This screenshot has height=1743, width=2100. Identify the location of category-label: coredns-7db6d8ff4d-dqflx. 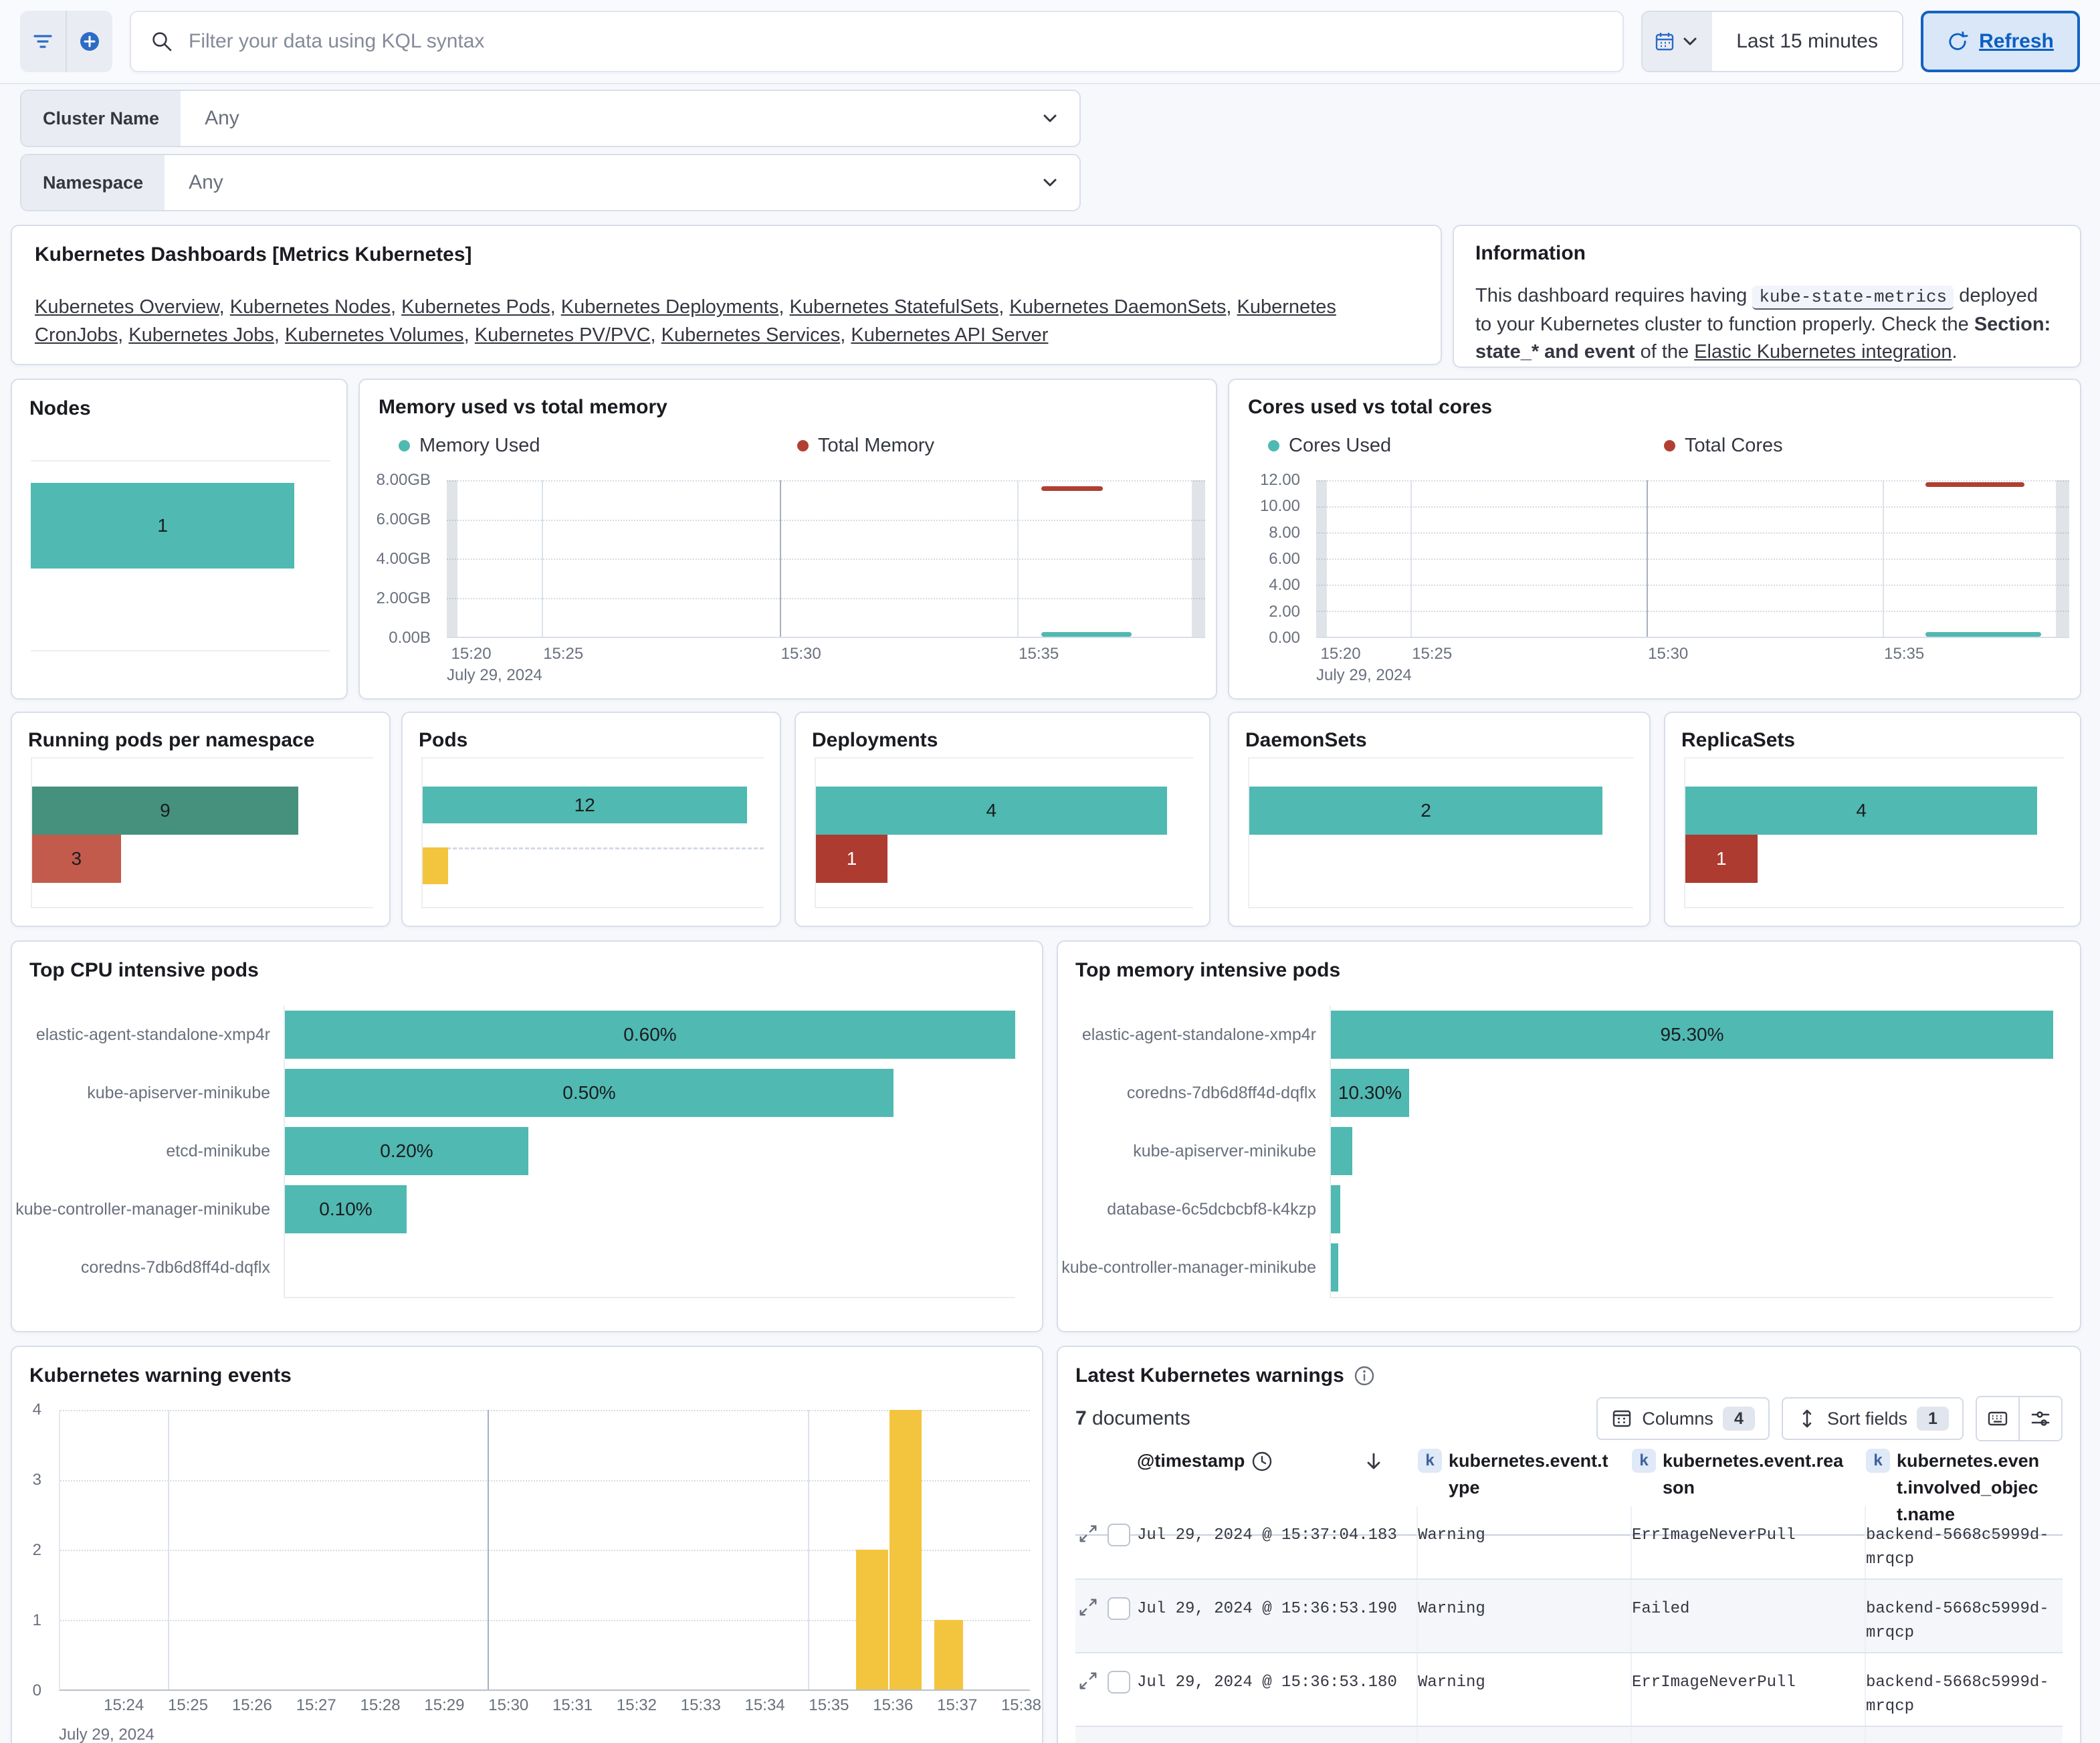
(1221, 1093).